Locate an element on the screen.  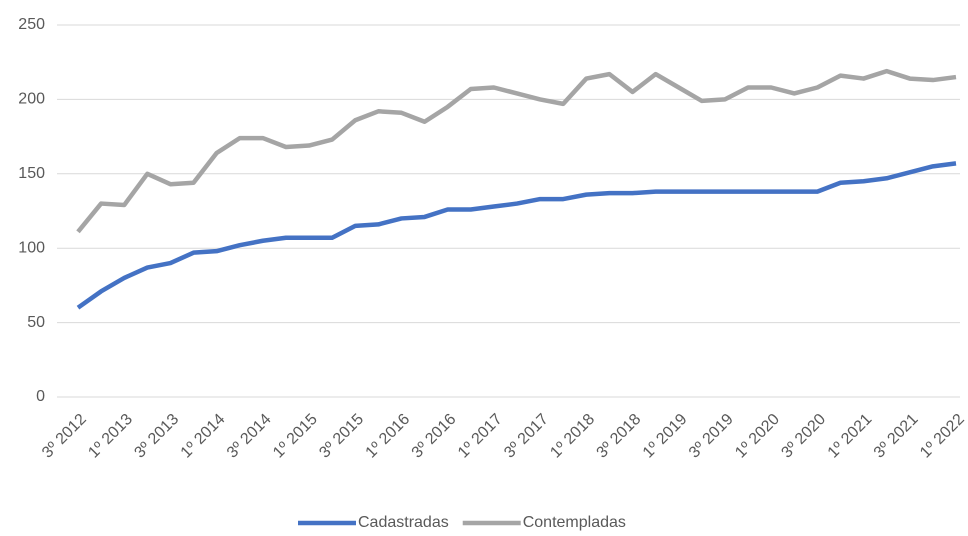
x-tick-label: 1º 2013 is located at coordinates (110, 436).